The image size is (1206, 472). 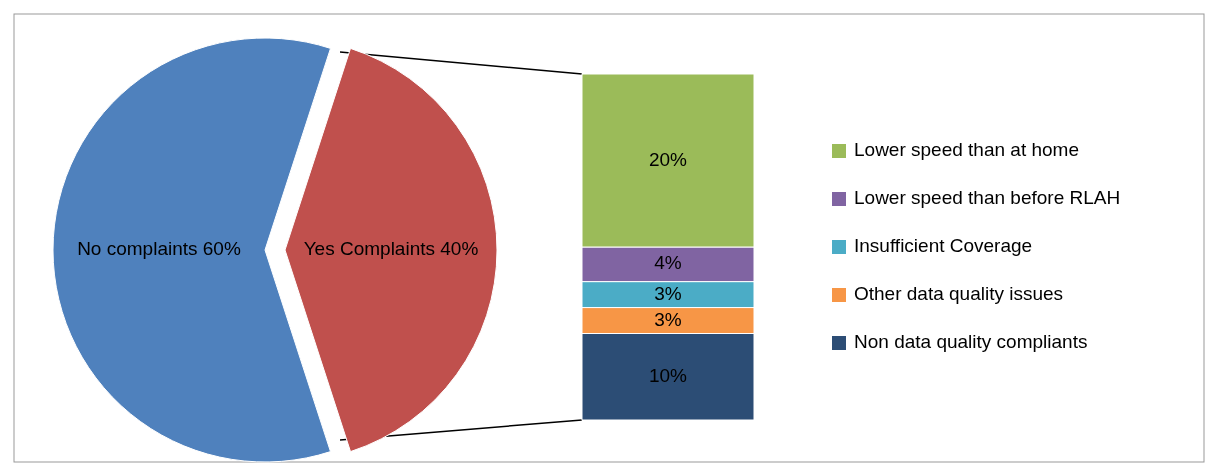 What do you see at coordinates (971, 342) in the screenshot?
I see `legend-label: Non data quality compliants` at bounding box center [971, 342].